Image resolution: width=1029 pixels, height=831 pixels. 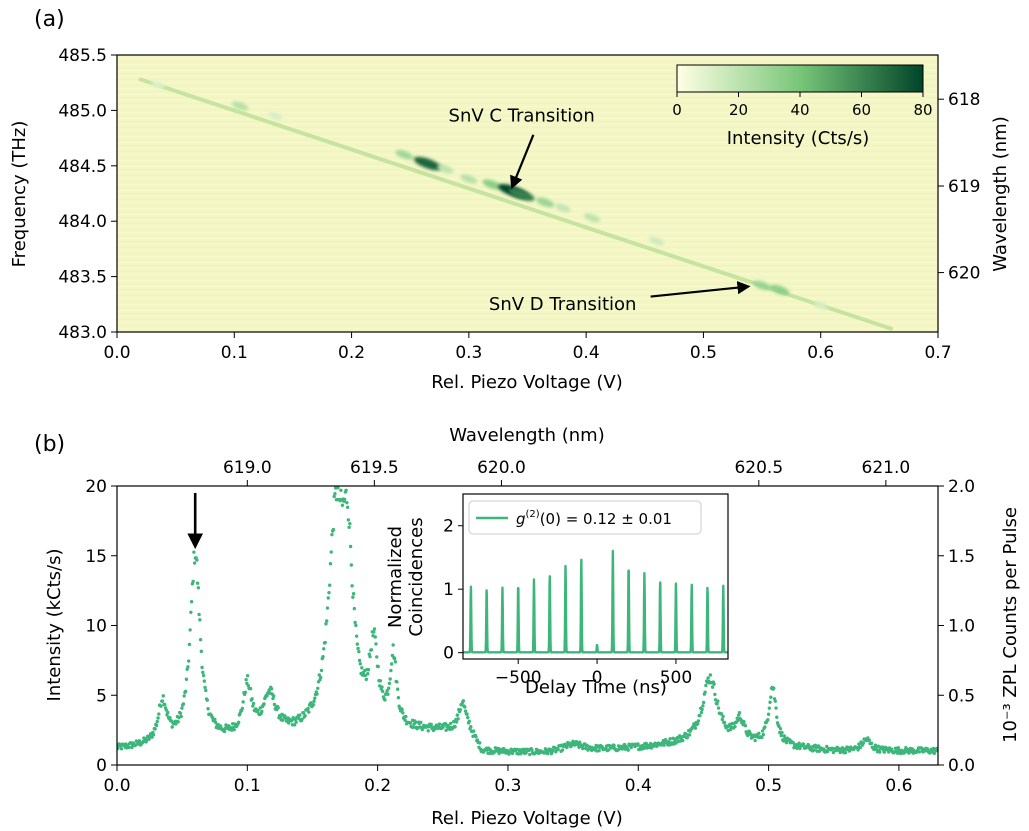 I want to click on spectrum-y2-tick-label: 1.5, so click(x=961, y=557).